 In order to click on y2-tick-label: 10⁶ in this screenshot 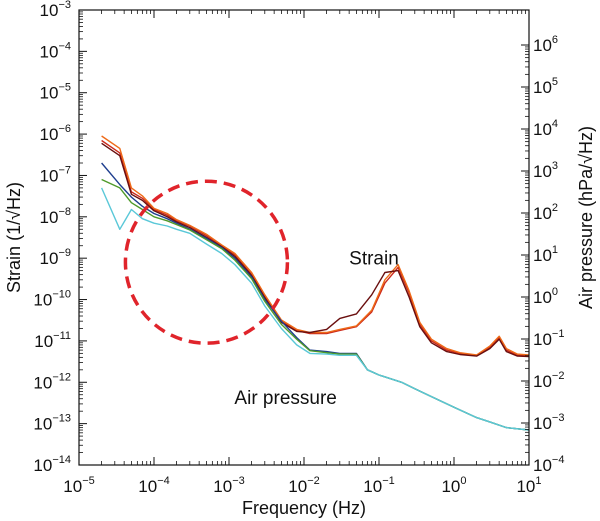, I will do `click(545, 44)`.